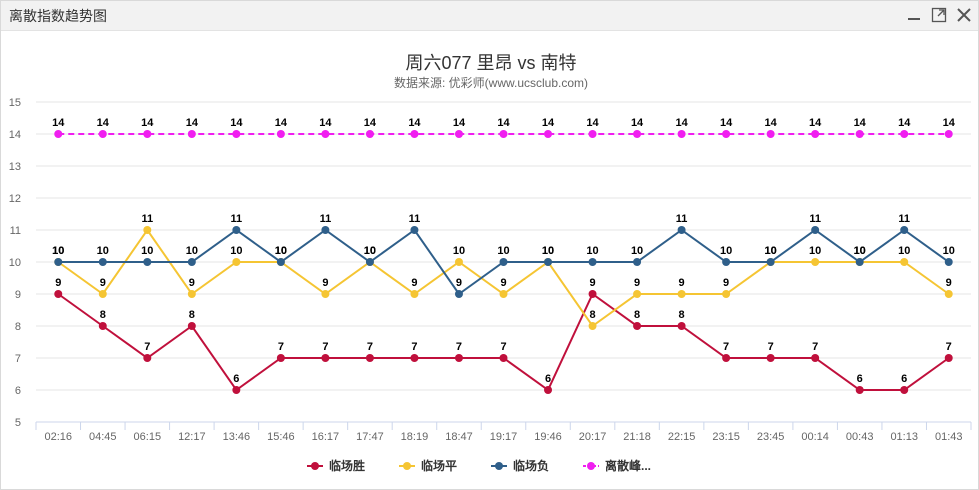 Image resolution: width=979 pixels, height=490 pixels. Describe the element at coordinates (18, 359) in the screenshot. I see `y-tick-label: 7` at that location.